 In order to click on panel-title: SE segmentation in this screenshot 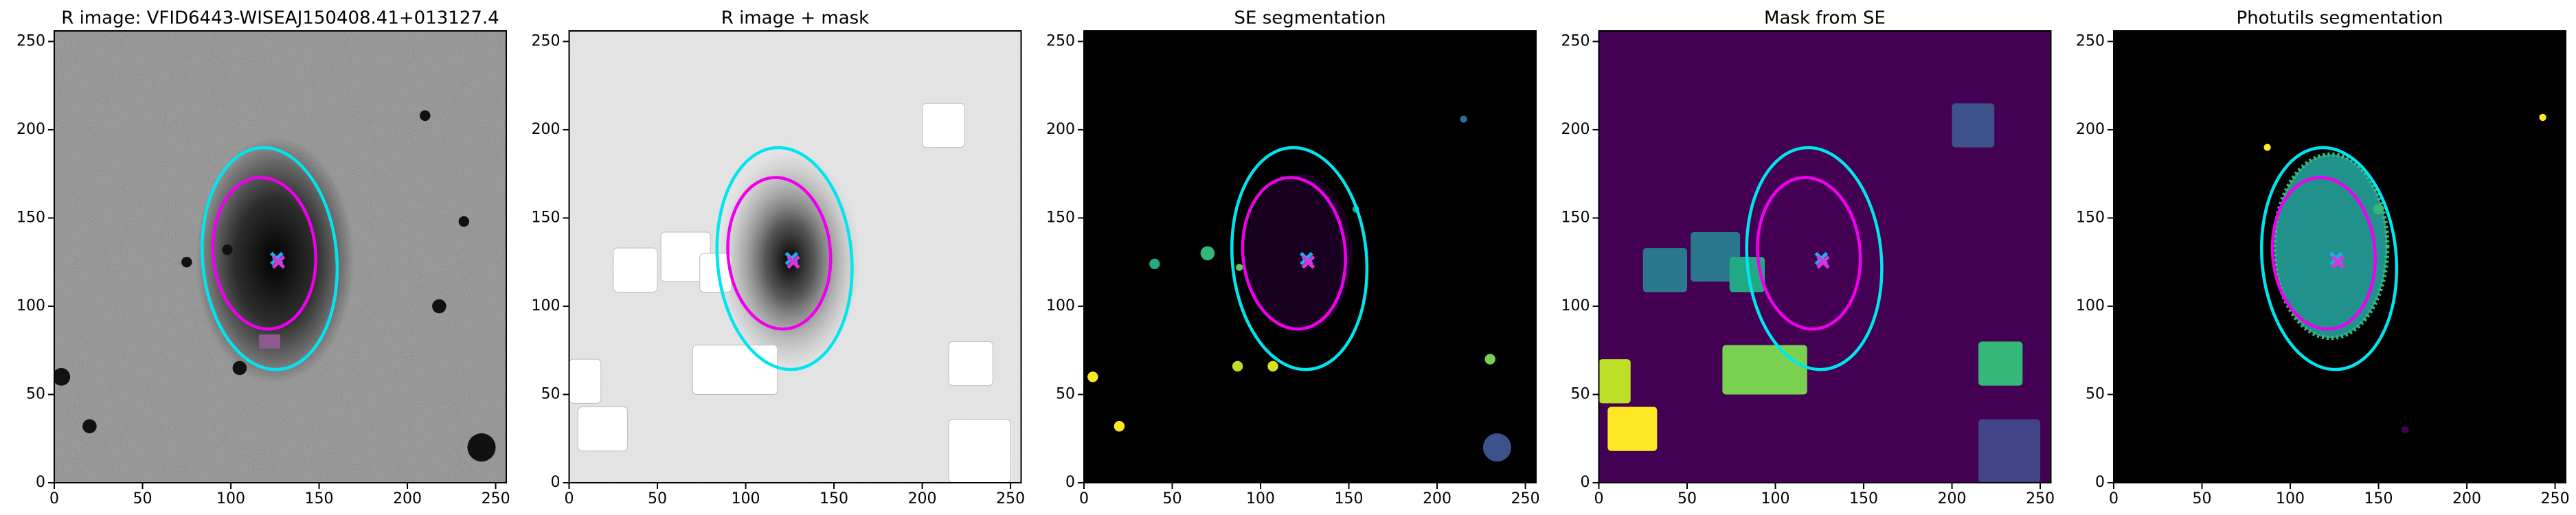, I will do `click(1310, 18)`.